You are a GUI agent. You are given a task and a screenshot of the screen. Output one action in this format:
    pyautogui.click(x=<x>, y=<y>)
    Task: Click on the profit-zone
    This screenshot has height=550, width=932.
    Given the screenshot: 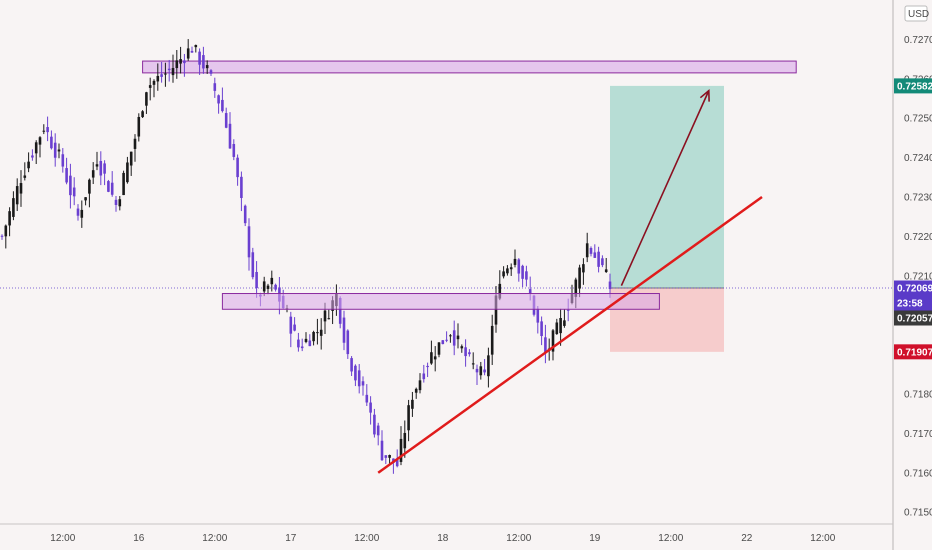 What is the action you would take?
    pyautogui.click(x=667, y=187)
    